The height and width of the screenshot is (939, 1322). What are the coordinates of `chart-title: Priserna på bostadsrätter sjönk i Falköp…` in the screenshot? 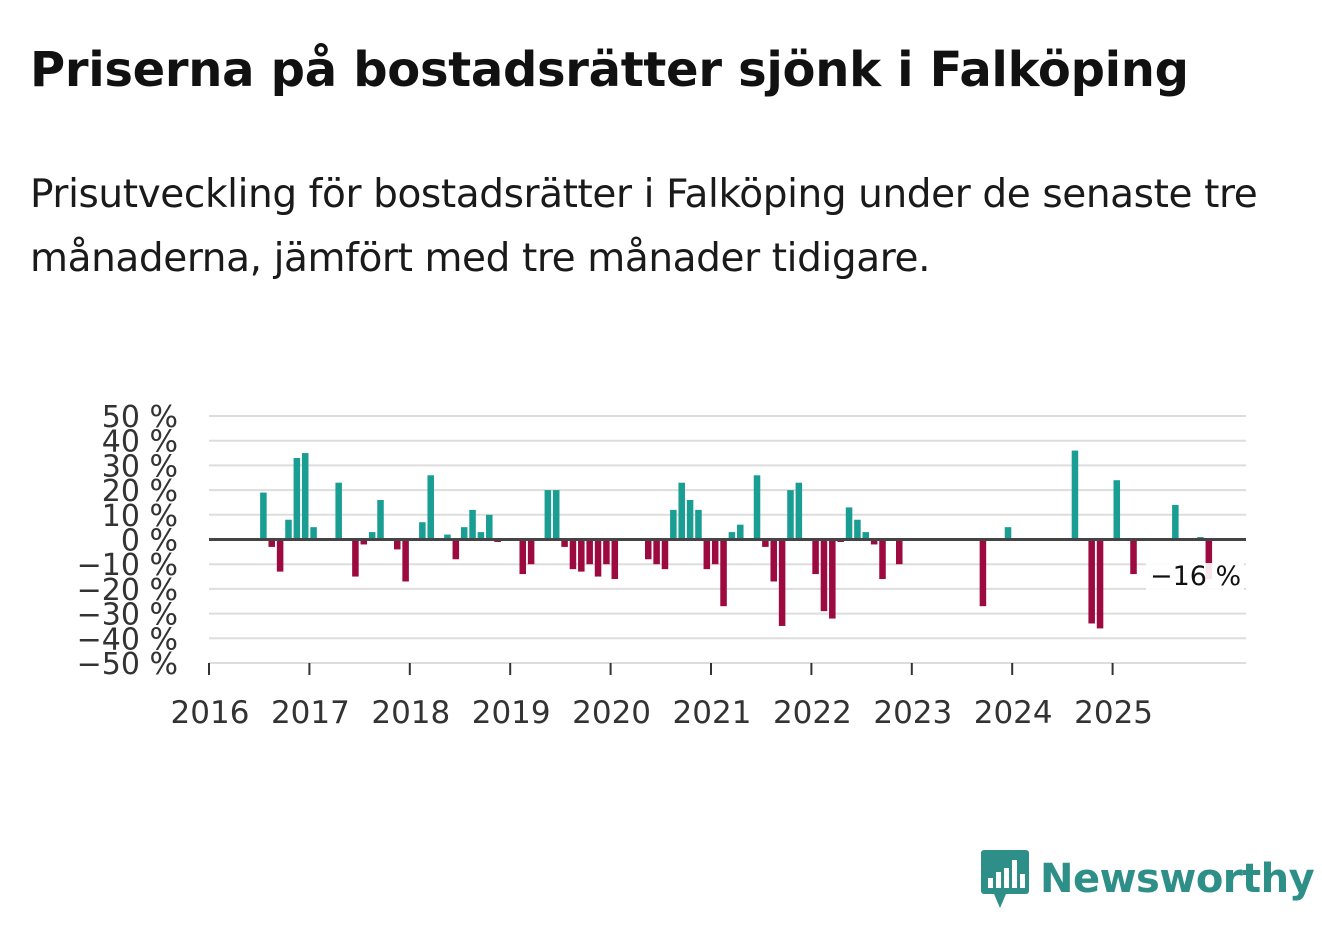 It's located at (609, 70).